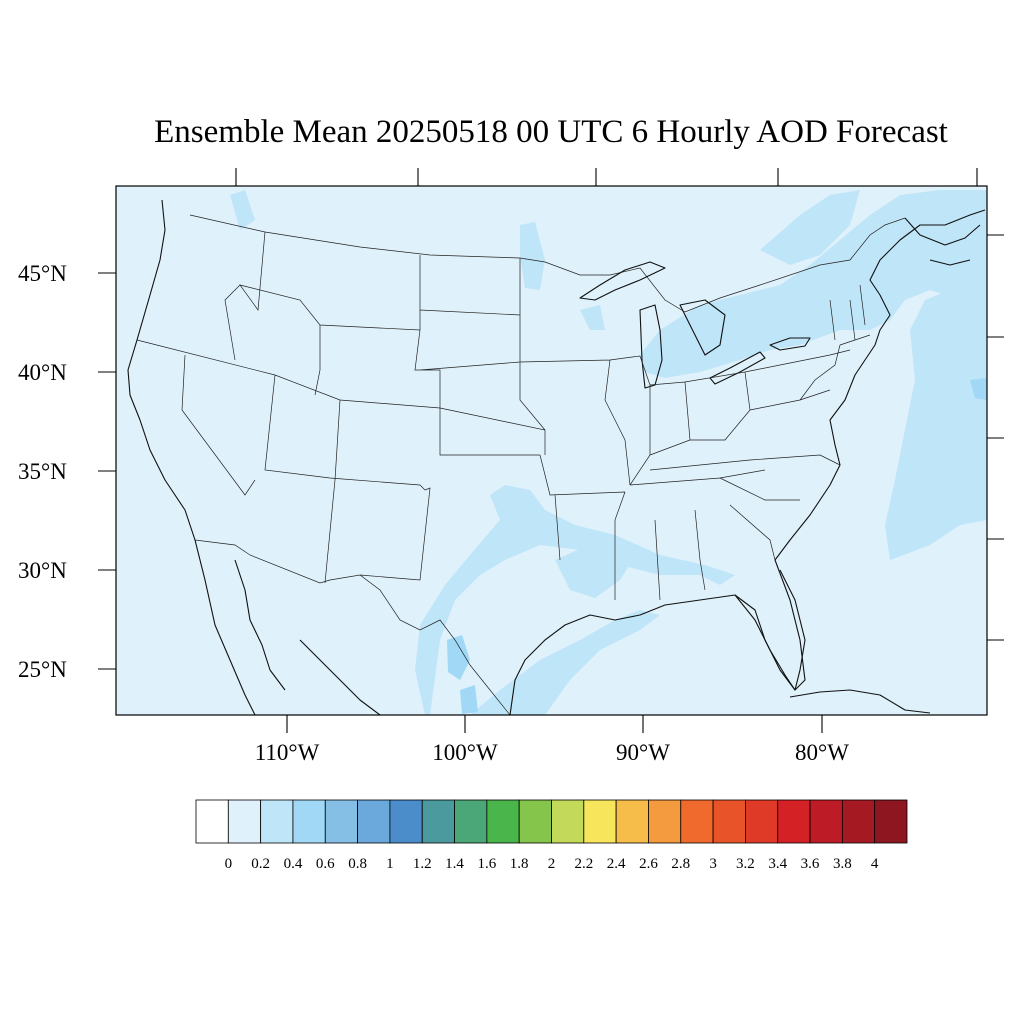 The image size is (1024, 1024). Describe the element at coordinates (260, 864) in the screenshot. I see `colorbar-tick-label: 0.2` at that location.